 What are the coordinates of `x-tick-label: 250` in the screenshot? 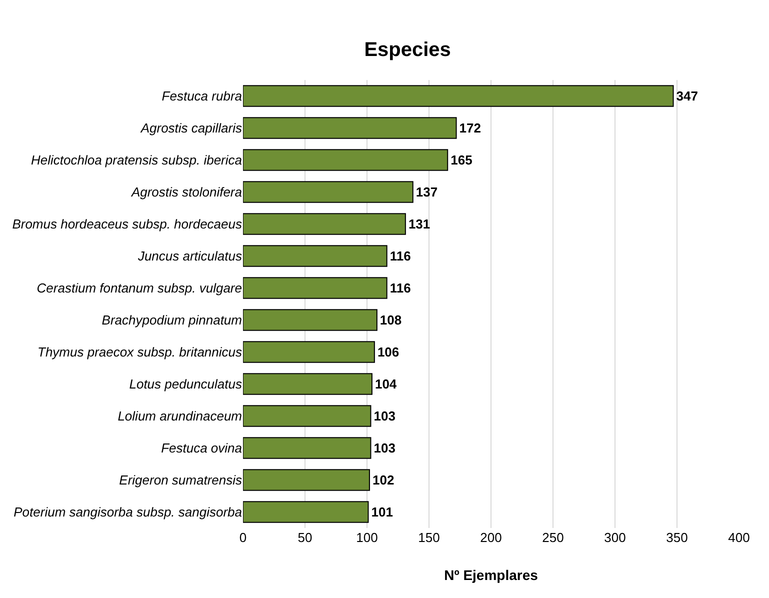 It's located at (553, 537).